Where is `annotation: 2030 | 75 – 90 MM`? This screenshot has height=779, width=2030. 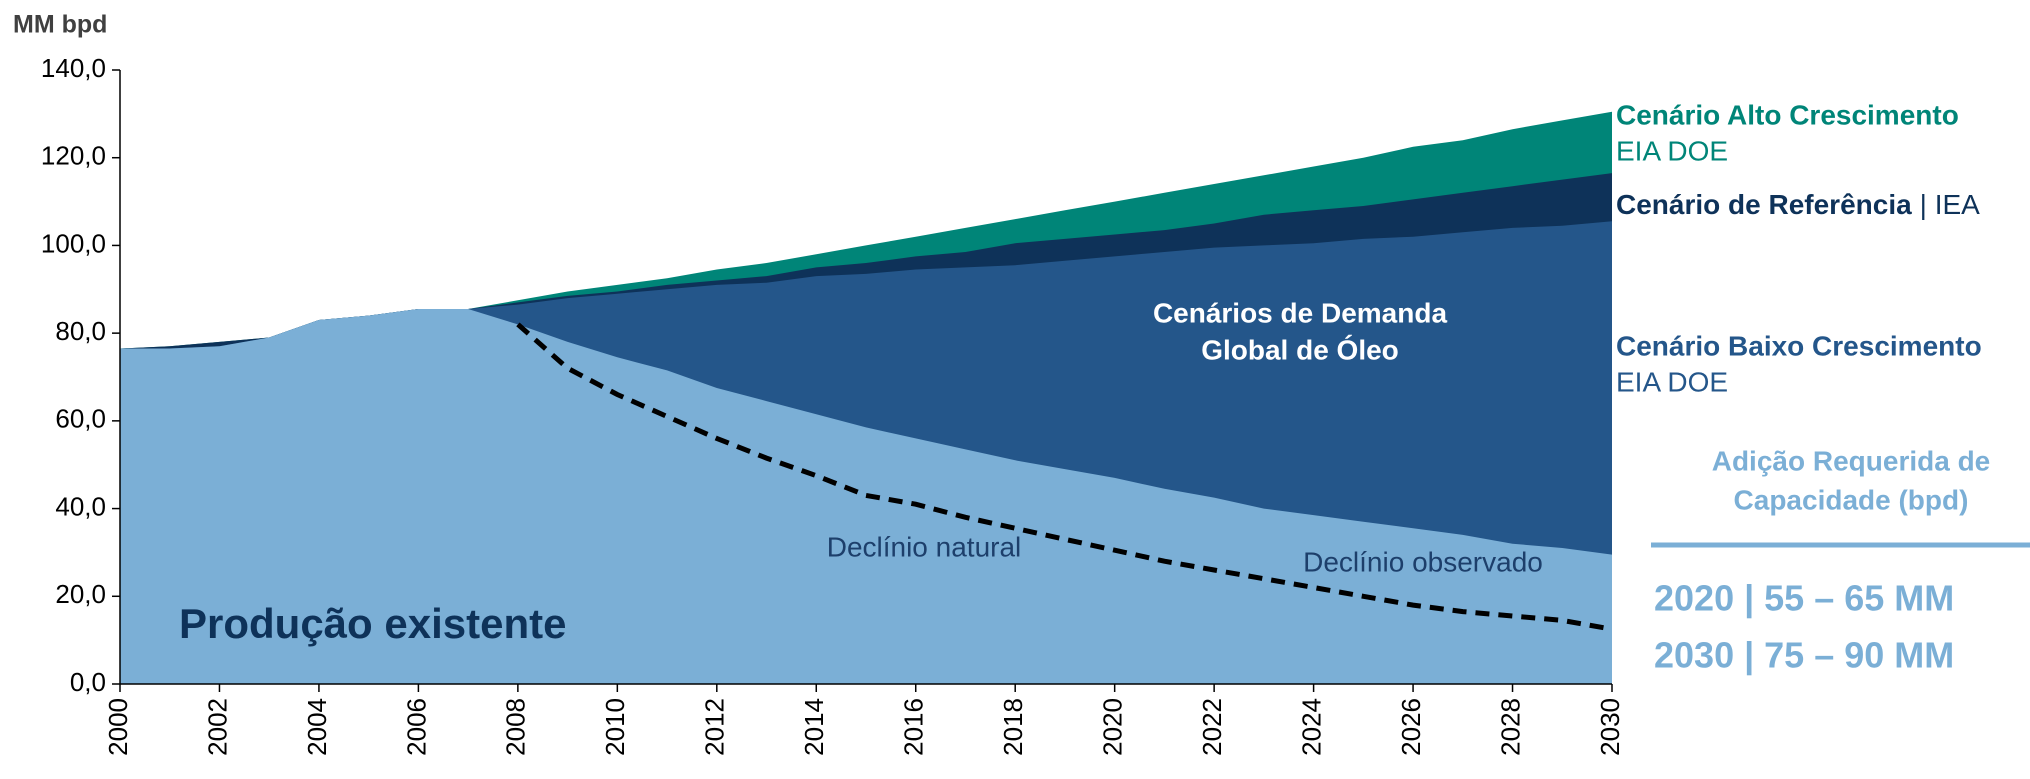 annotation: 2030 | 75 – 90 MM is located at coordinates (1804, 656).